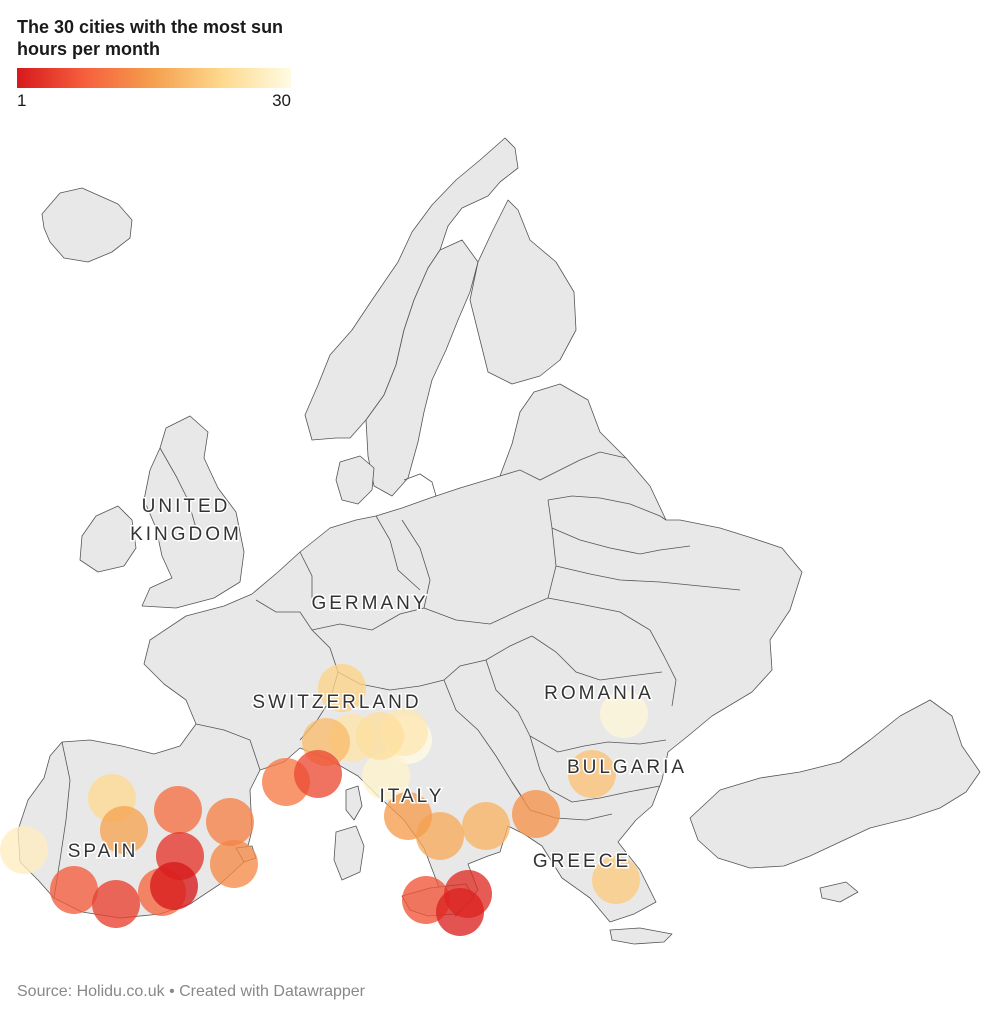 This screenshot has width=1000, height=1019. Describe the element at coordinates (627, 767) in the screenshot. I see `bulgaria-label: BULGARIA` at that location.